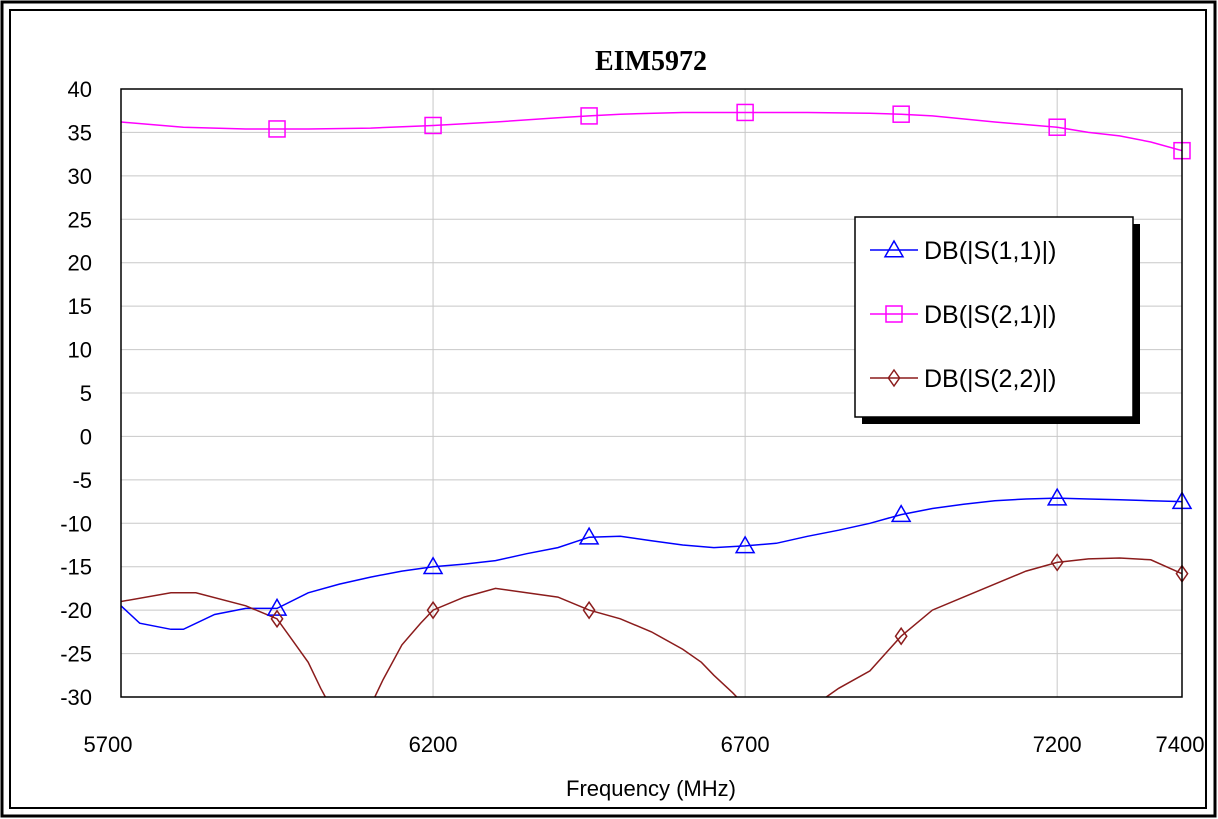  What do you see at coordinates (76, 610) in the screenshot?
I see `y-tick-label: -20` at bounding box center [76, 610].